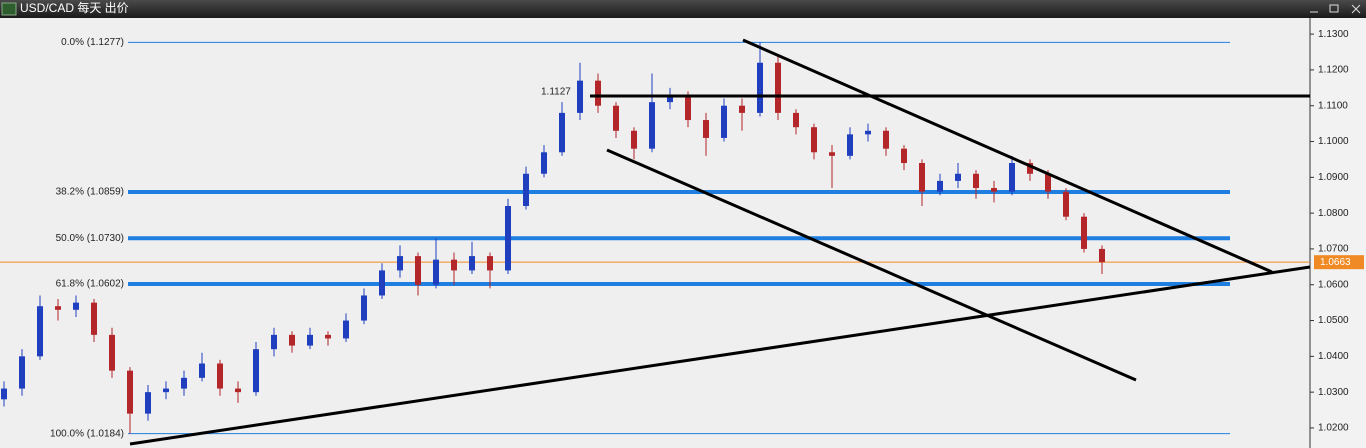 This screenshot has height=448, width=1366. Describe the element at coordinates (1333, 428) in the screenshot. I see `y-tick-label: 1.0200` at that location.